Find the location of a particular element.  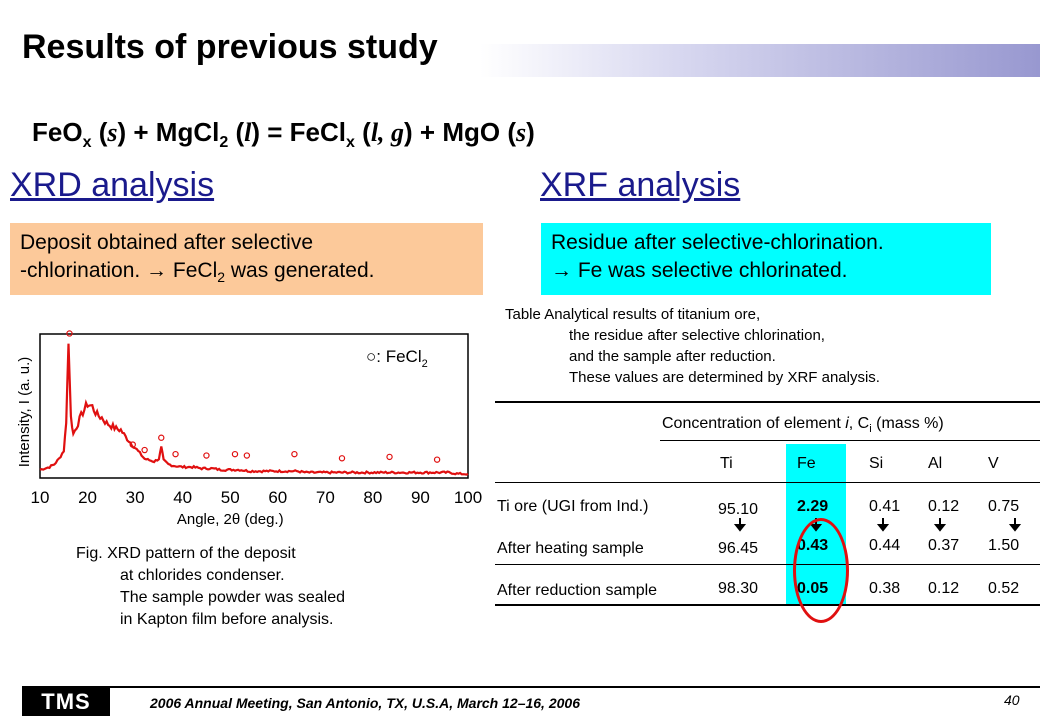

x-tick-label: 80 is located at coordinates (372, 497).